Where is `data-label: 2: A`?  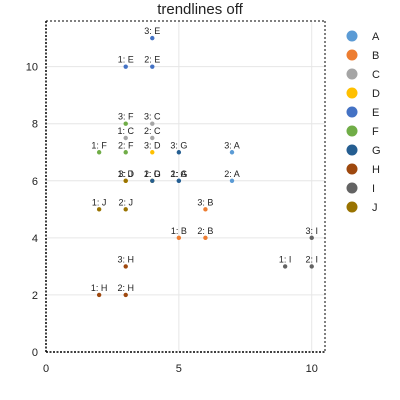
data-label: 2: A is located at coordinates (232, 174).